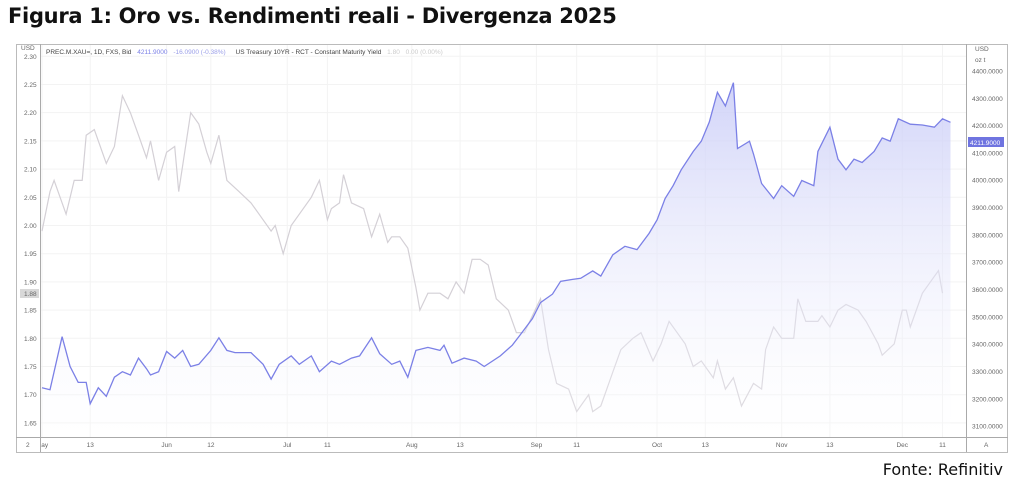 The image size is (1011, 489). What do you see at coordinates (902, 445) in the screenshot?
I see `x-tick-label: Dec` at bounding box center [902, 445].